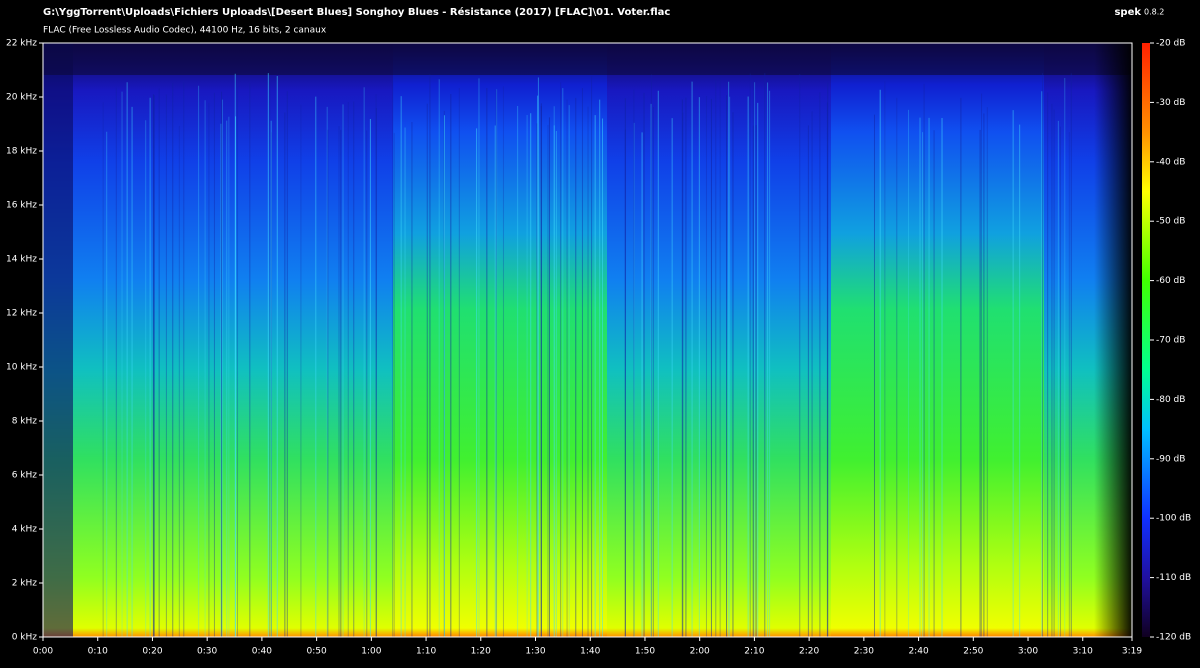  I want to click on colorbar-tick-label: -50 dB, so click(1170, 222).